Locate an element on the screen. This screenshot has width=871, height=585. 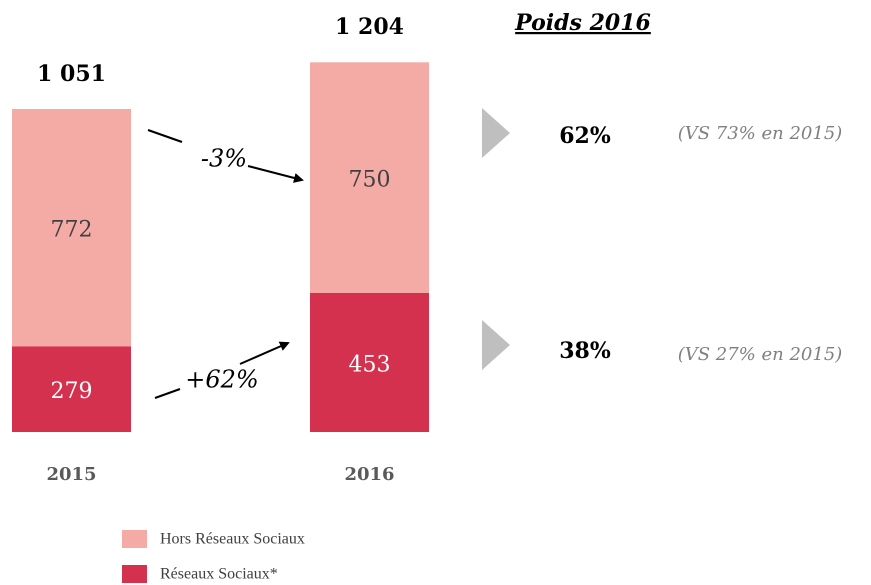
x-tick-label: 2015 is located at coordinates (71, 474).